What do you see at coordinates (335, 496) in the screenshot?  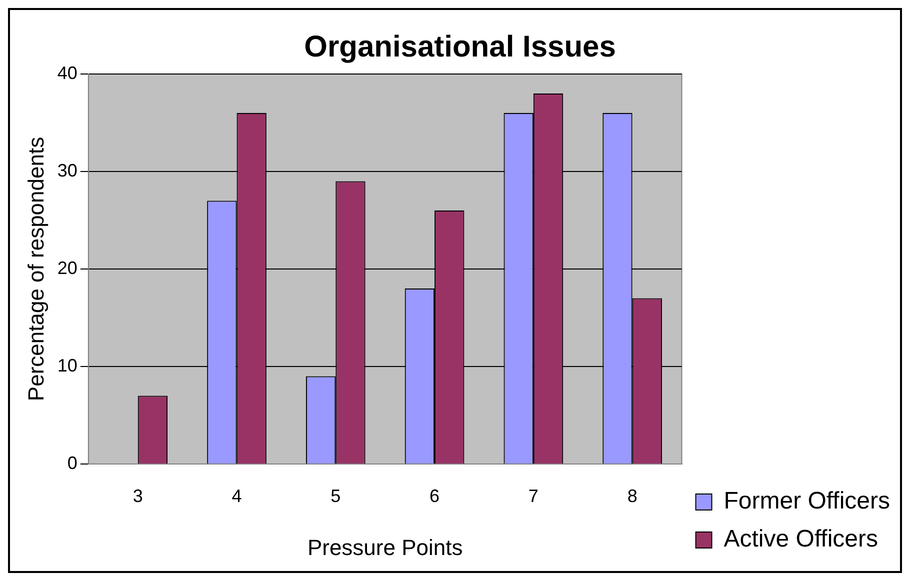 I see `x-tick-label: 5` at bounding box center [335, 496].